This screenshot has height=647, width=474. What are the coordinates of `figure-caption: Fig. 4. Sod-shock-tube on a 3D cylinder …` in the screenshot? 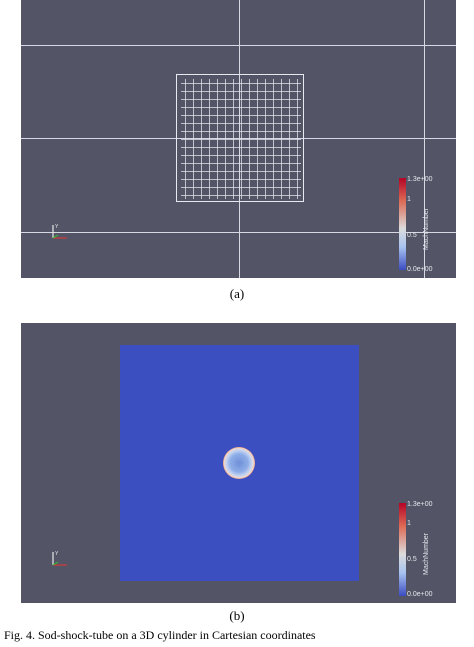 It's located at (160, 635).